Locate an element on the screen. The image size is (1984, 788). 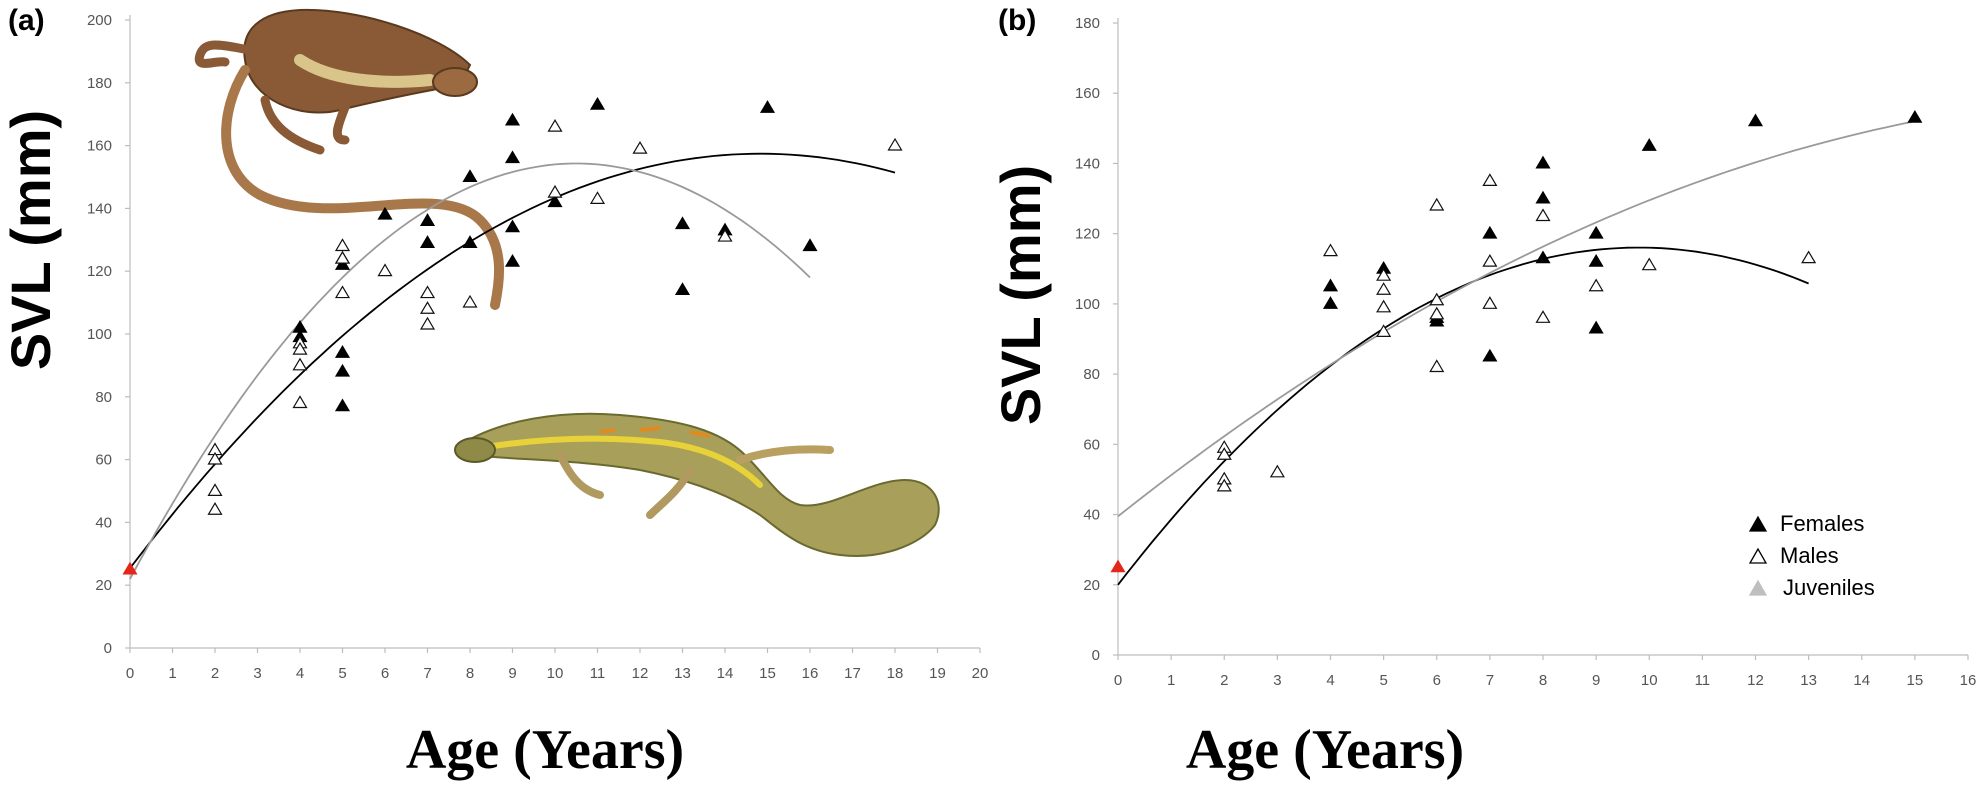
x-tick-label: 16 is located at coordinates (810, 673).